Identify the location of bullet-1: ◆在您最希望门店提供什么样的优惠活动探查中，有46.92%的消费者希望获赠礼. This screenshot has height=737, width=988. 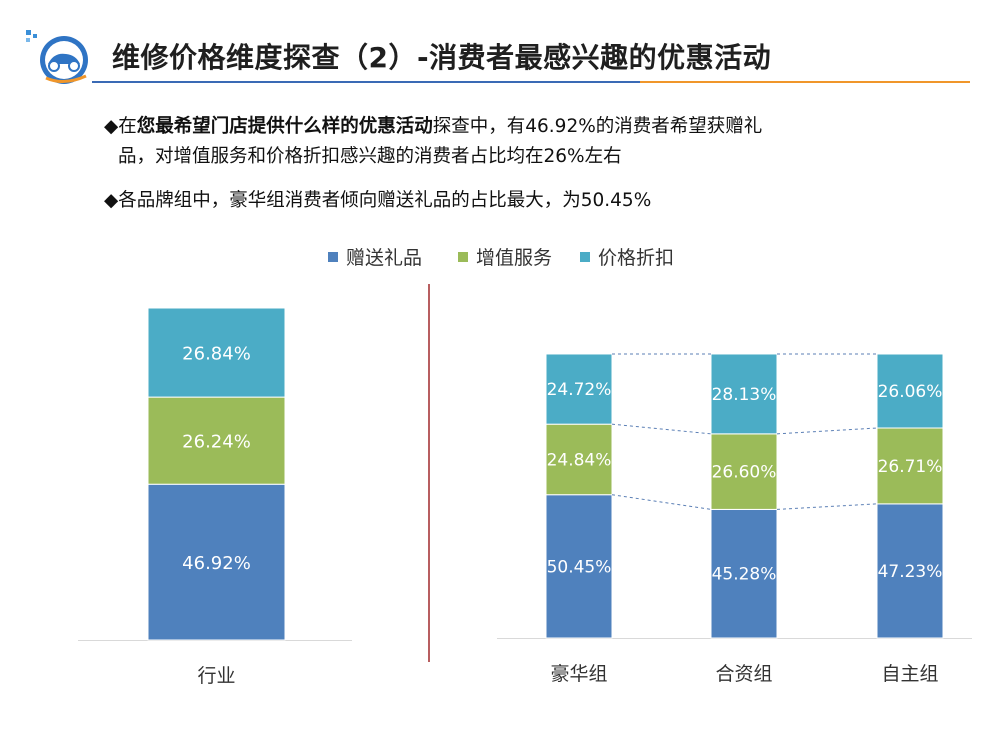
(433, 127).